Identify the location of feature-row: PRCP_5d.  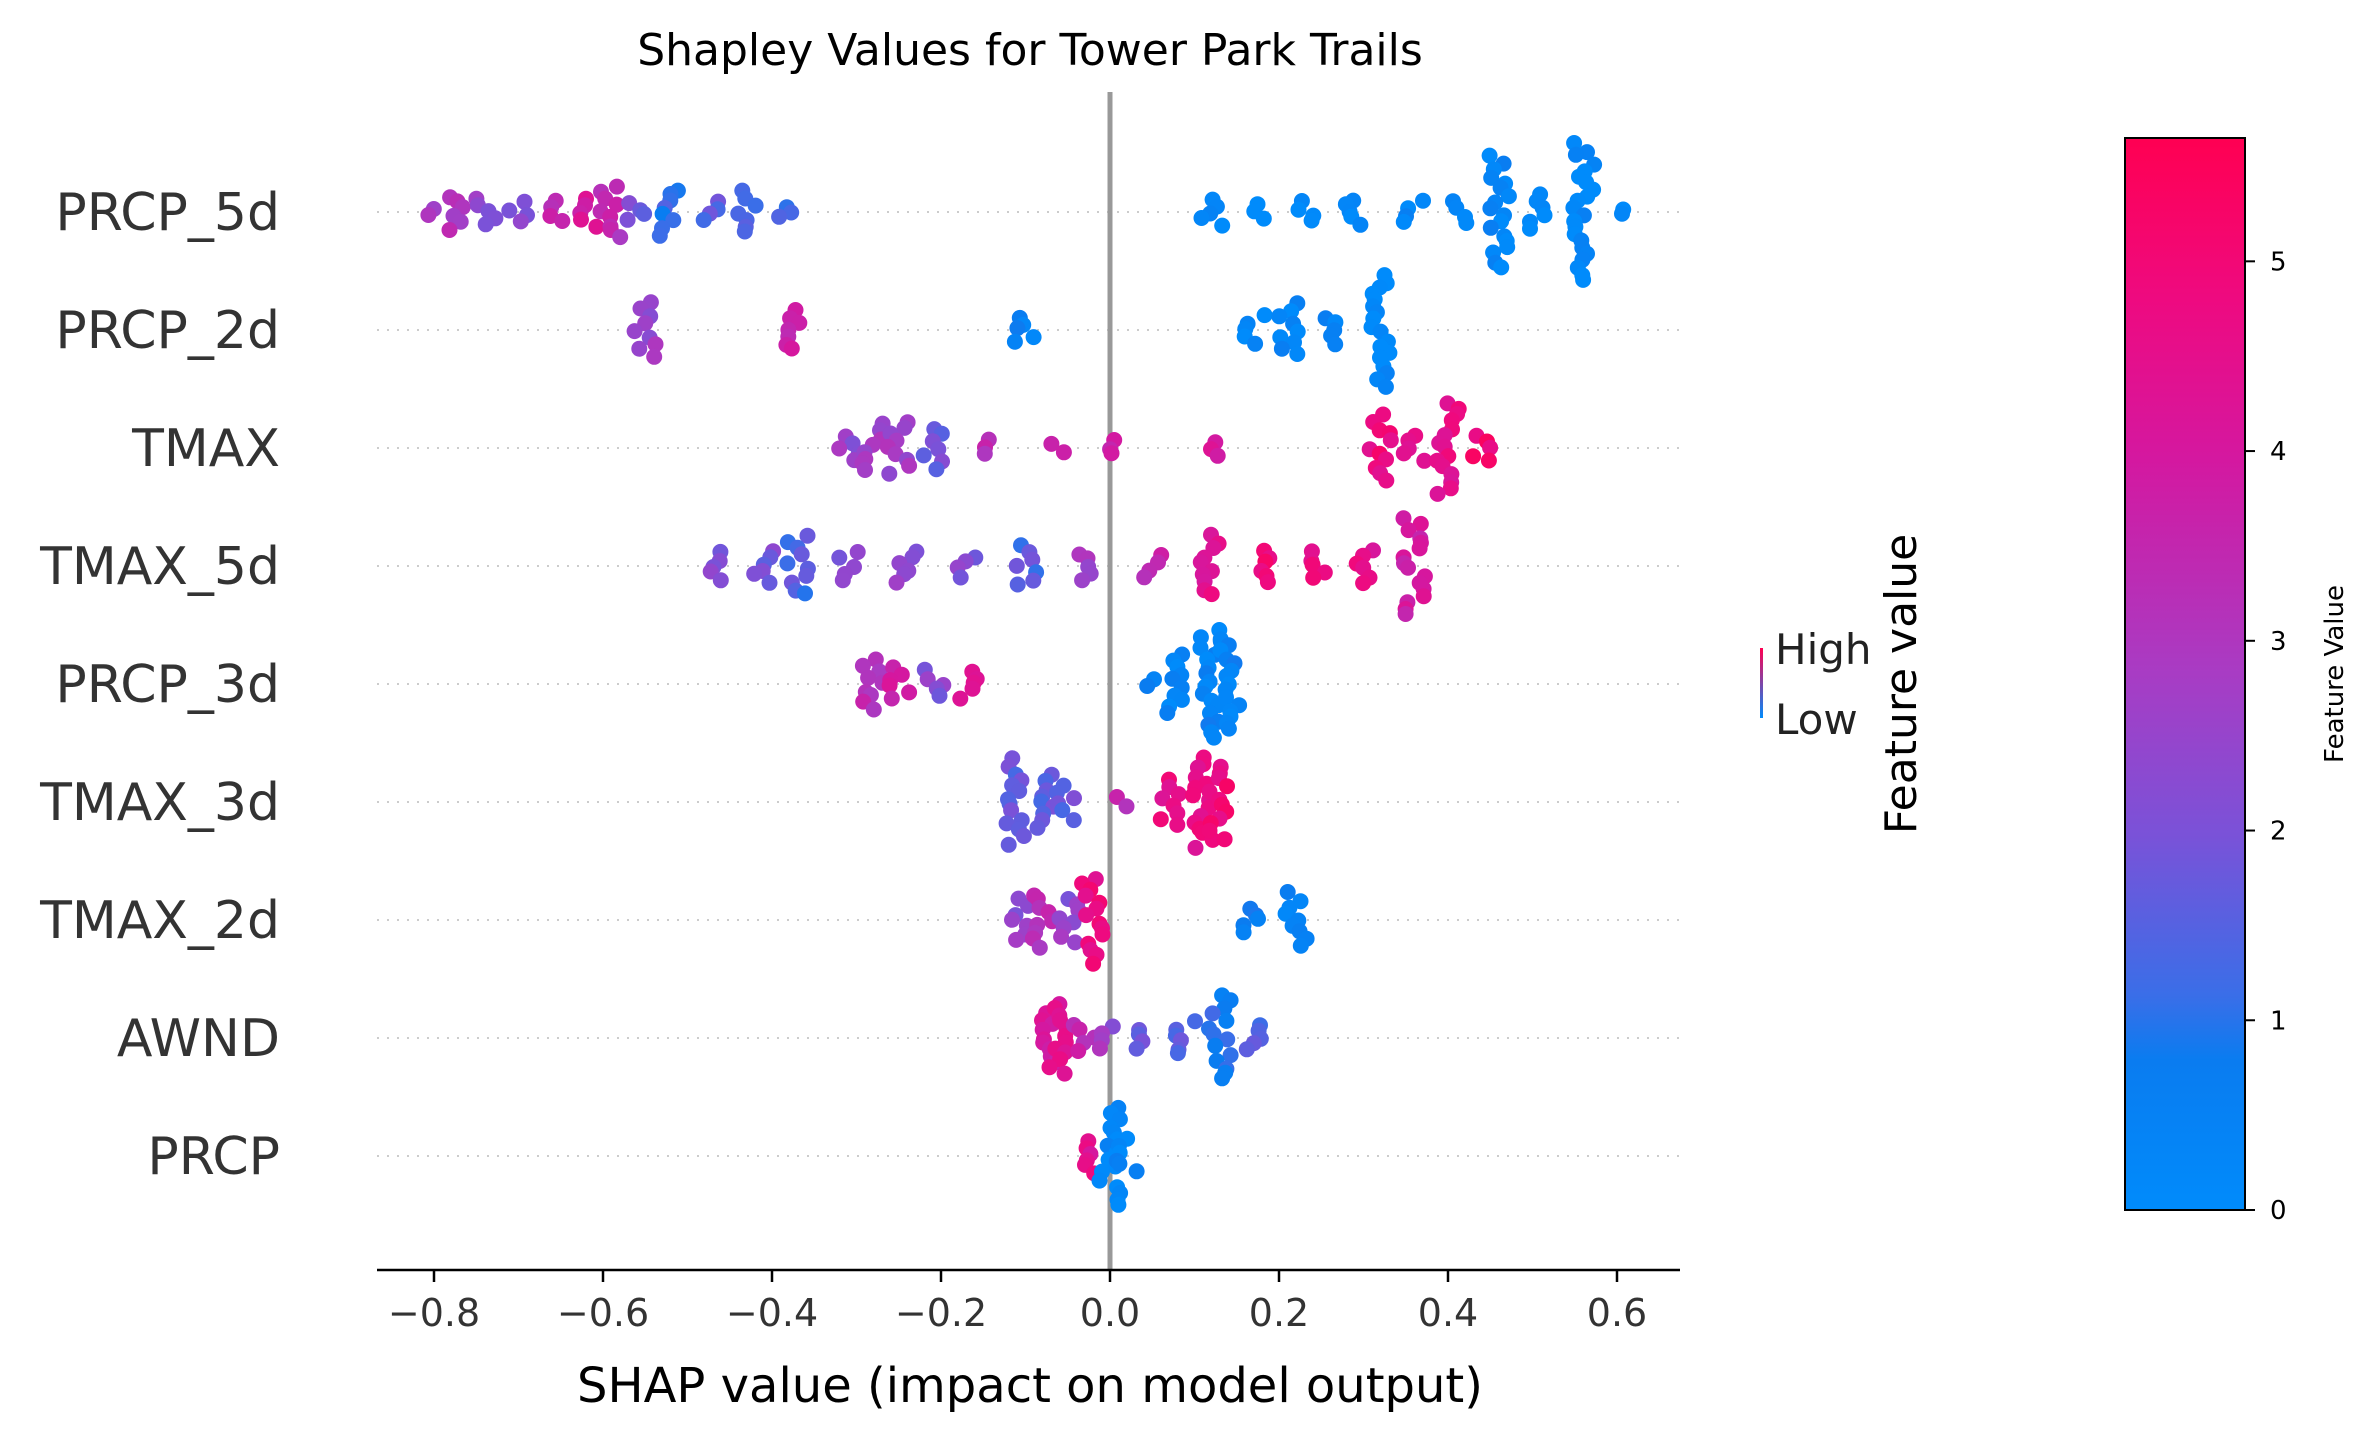
(867, 213).